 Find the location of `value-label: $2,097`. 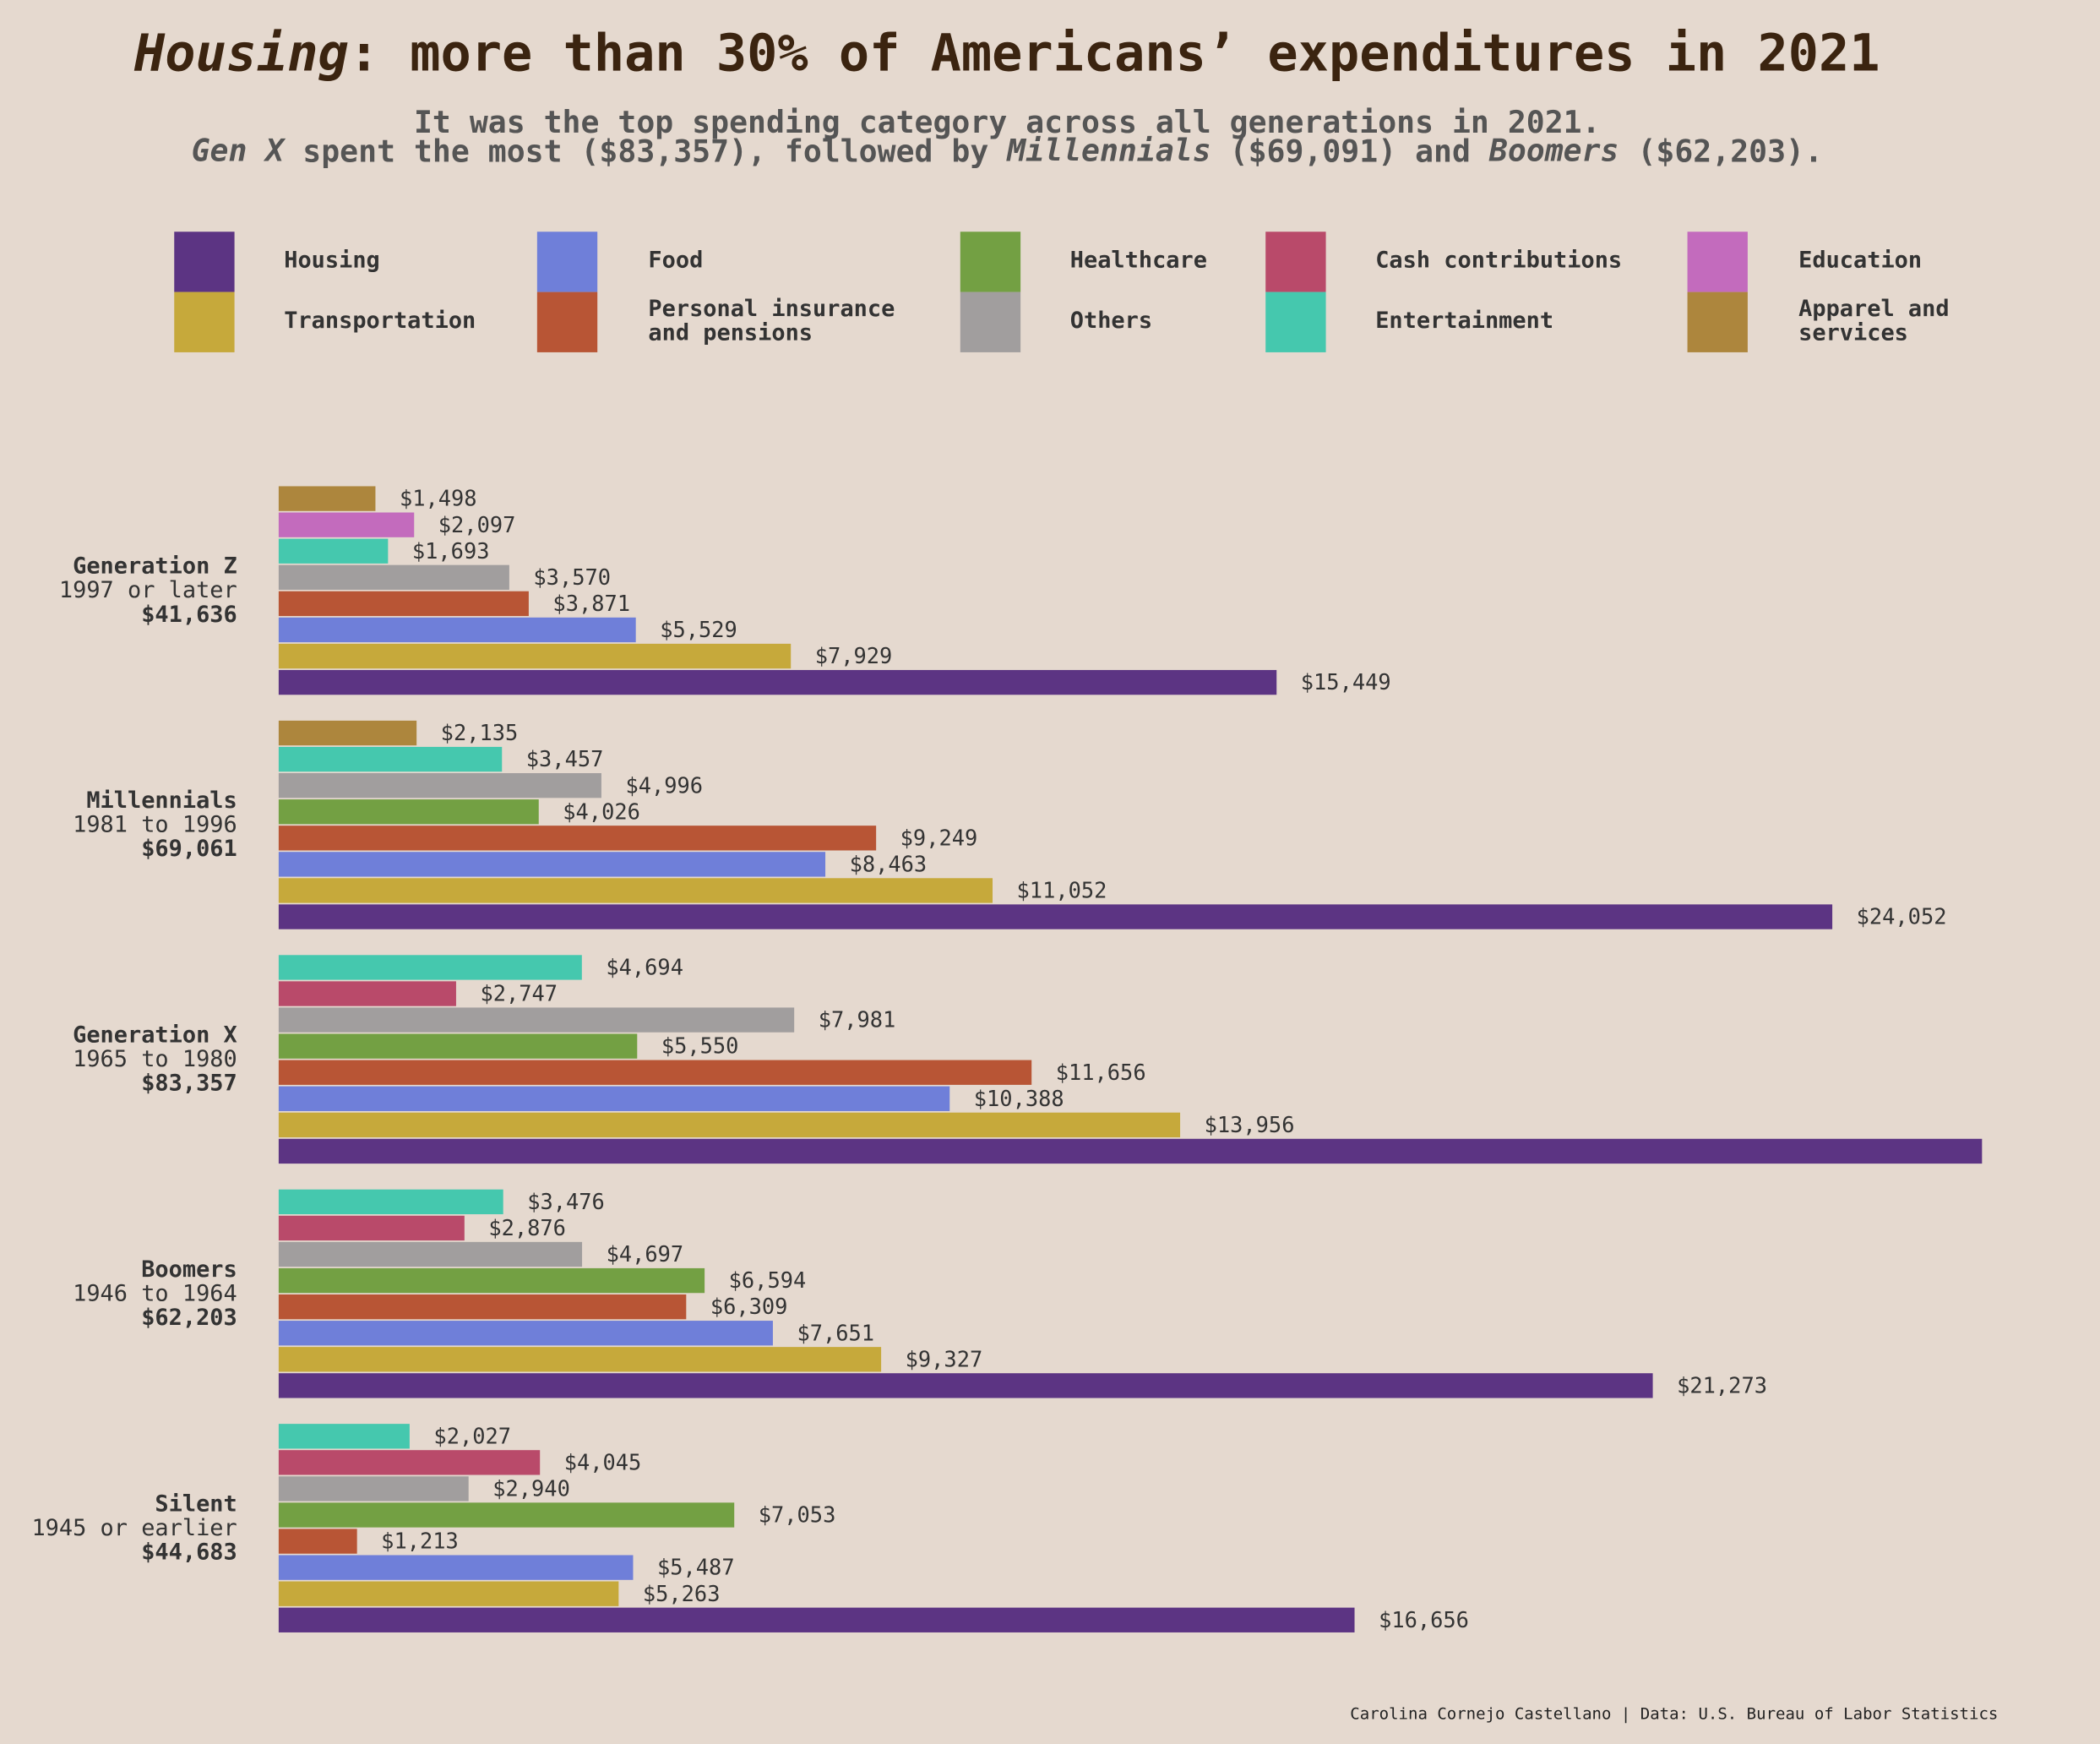

value-label: $2,097 is located at coordinates (477, 524).